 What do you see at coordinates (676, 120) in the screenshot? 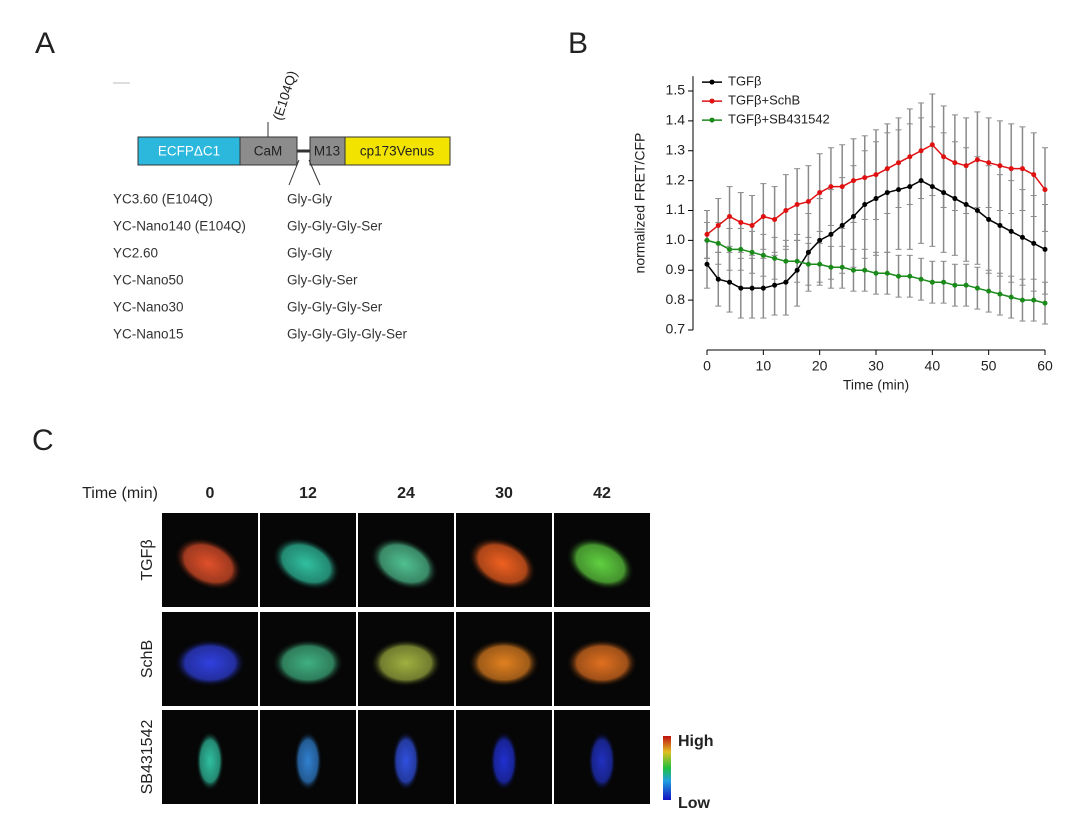
I see `y-tick-label: 1.4` at bounding box center [676, 120].